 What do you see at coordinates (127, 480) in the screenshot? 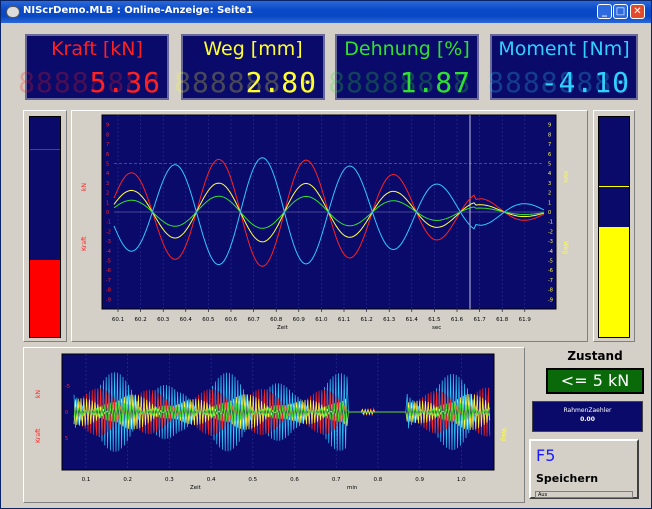
I see `bottom-x-tick: 0.2` at bounding box center [127, 480].